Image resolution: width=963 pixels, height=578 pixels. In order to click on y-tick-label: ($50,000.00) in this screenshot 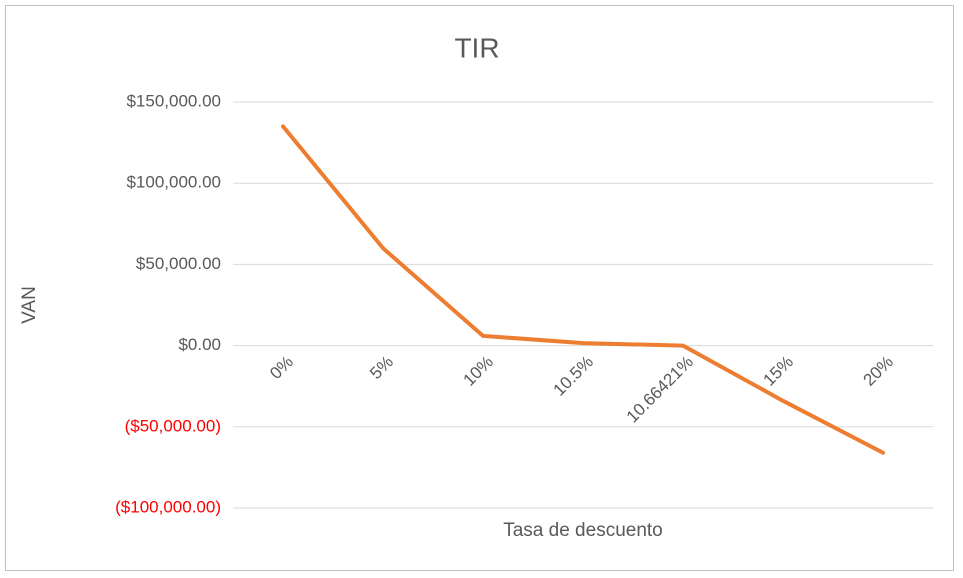, I will do `click(173, 425)`.